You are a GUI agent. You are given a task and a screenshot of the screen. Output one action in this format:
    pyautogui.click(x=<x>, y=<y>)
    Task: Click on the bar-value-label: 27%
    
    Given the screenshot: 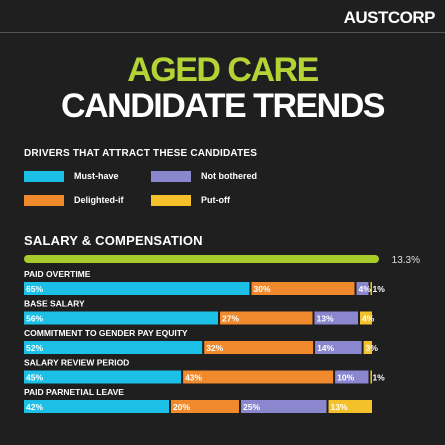 What is the action you would take?
    pyautogui.click(x=230, y=319)
    